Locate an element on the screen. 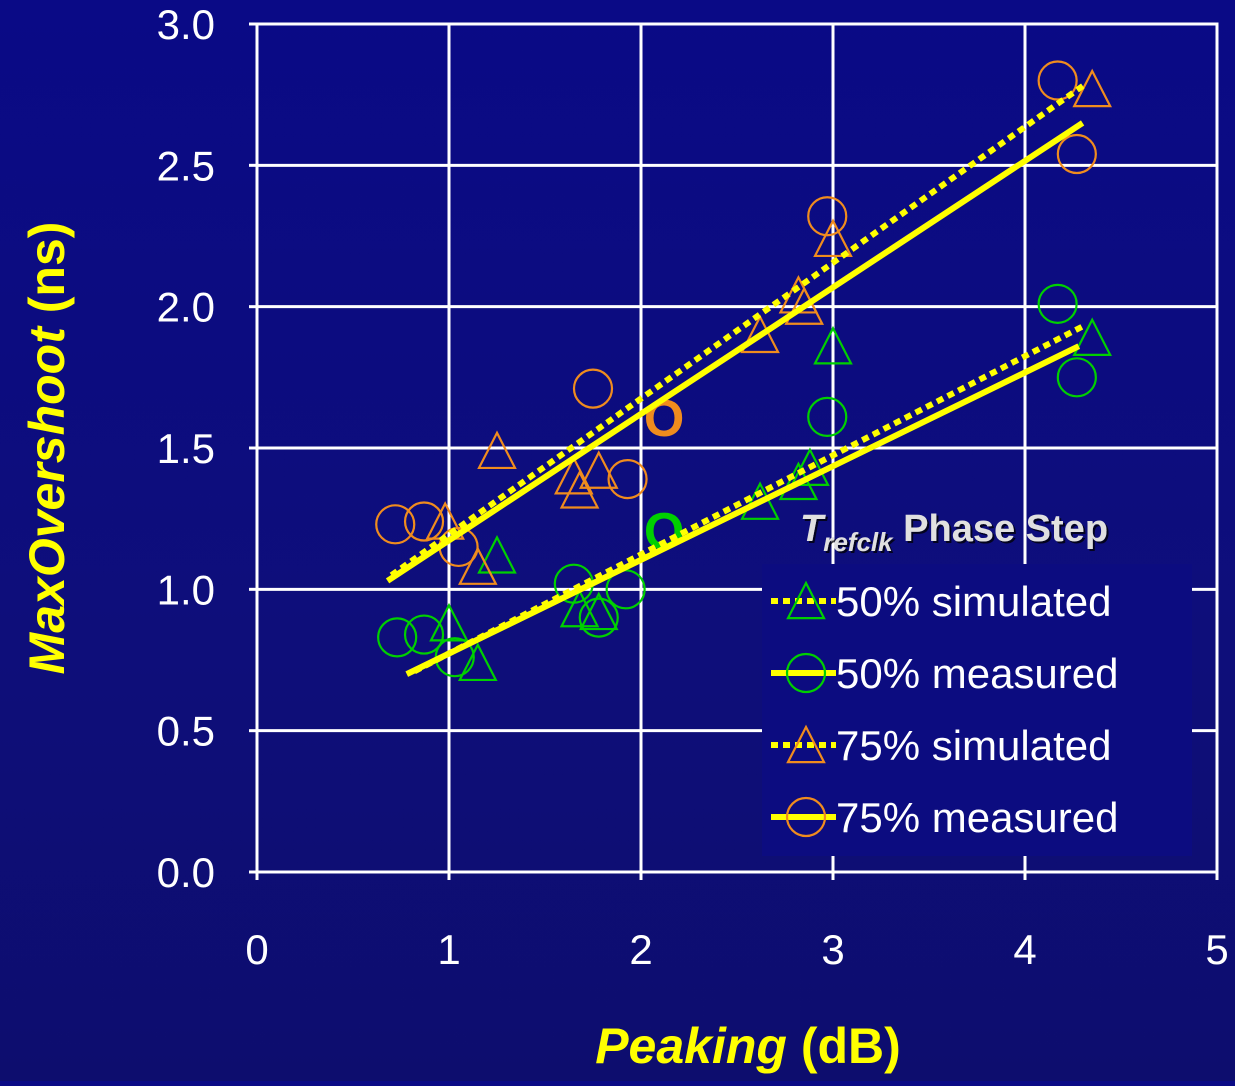 The width and height of the screenshot is (1235, 1086). x-tick-label: 0 is located at coordinates (256, 949).